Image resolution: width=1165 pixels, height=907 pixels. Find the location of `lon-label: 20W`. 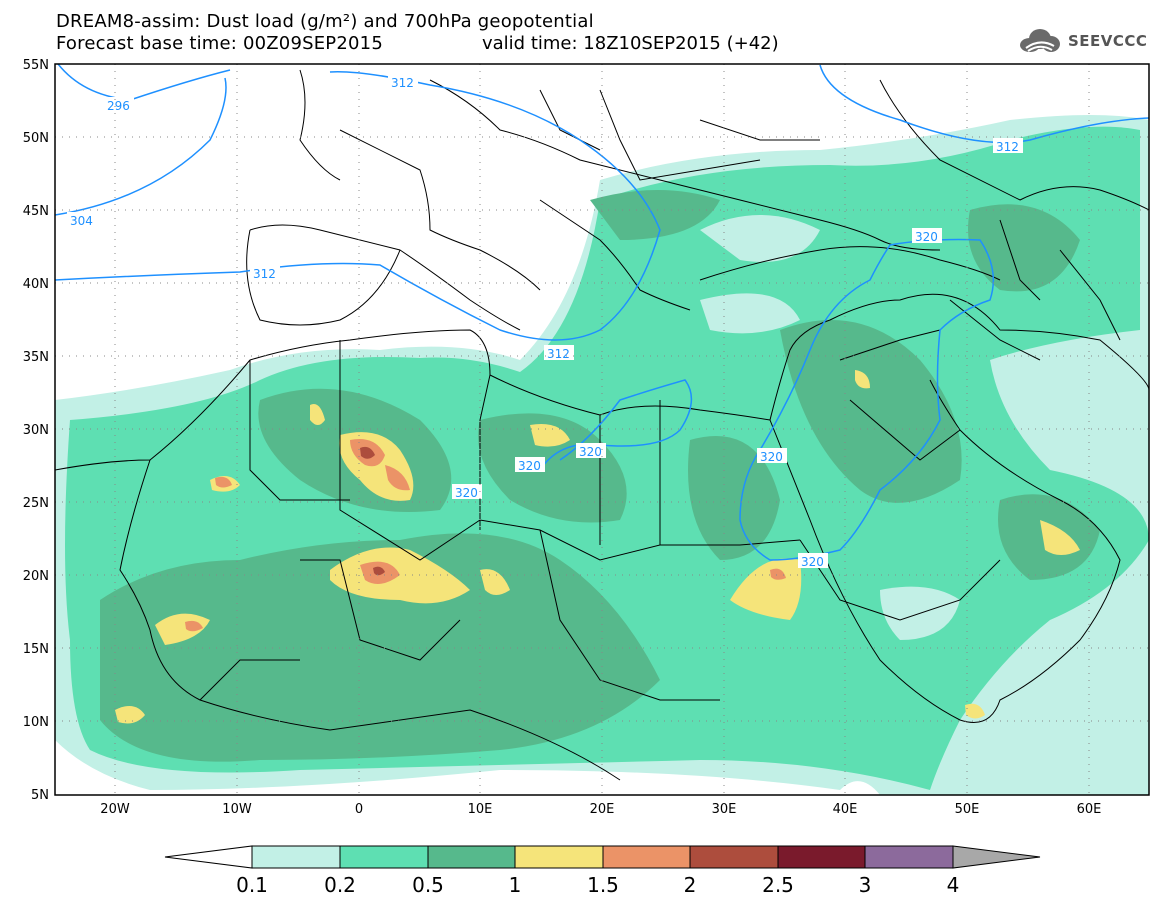

lon-label: 20W is located at coordinates (115, 809).